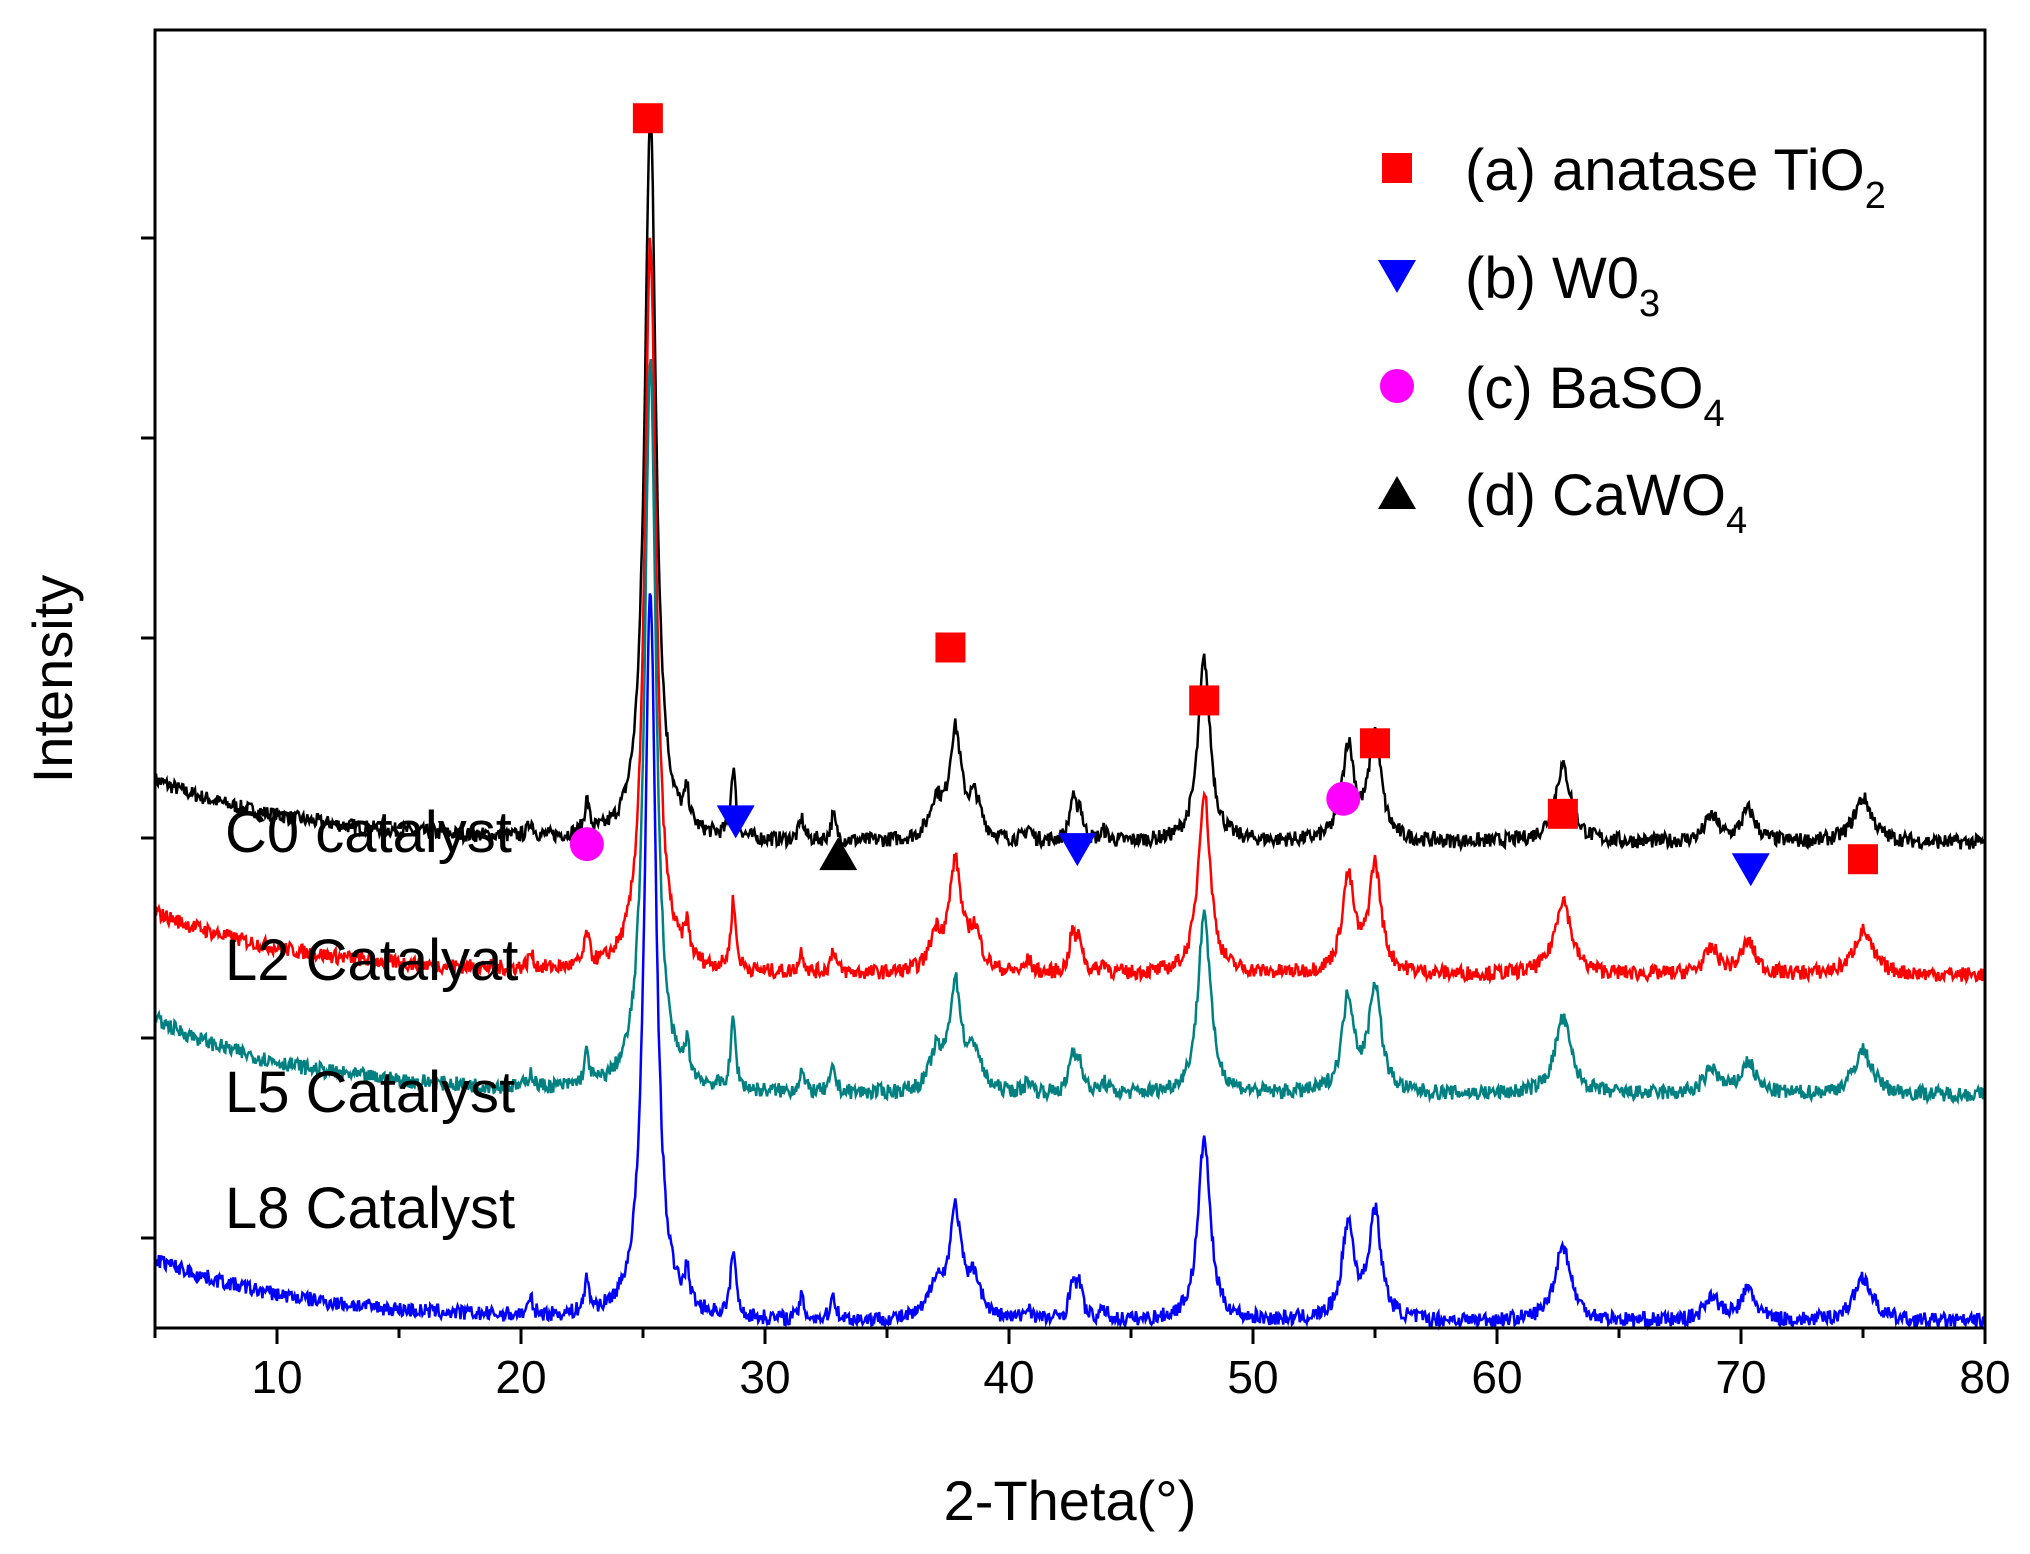 This screenshot has width=2030, height=1554. Describe the element at coordinates (371, 960) in the screenshot. I see `series-label-1: L2 Catalyat` at that location.